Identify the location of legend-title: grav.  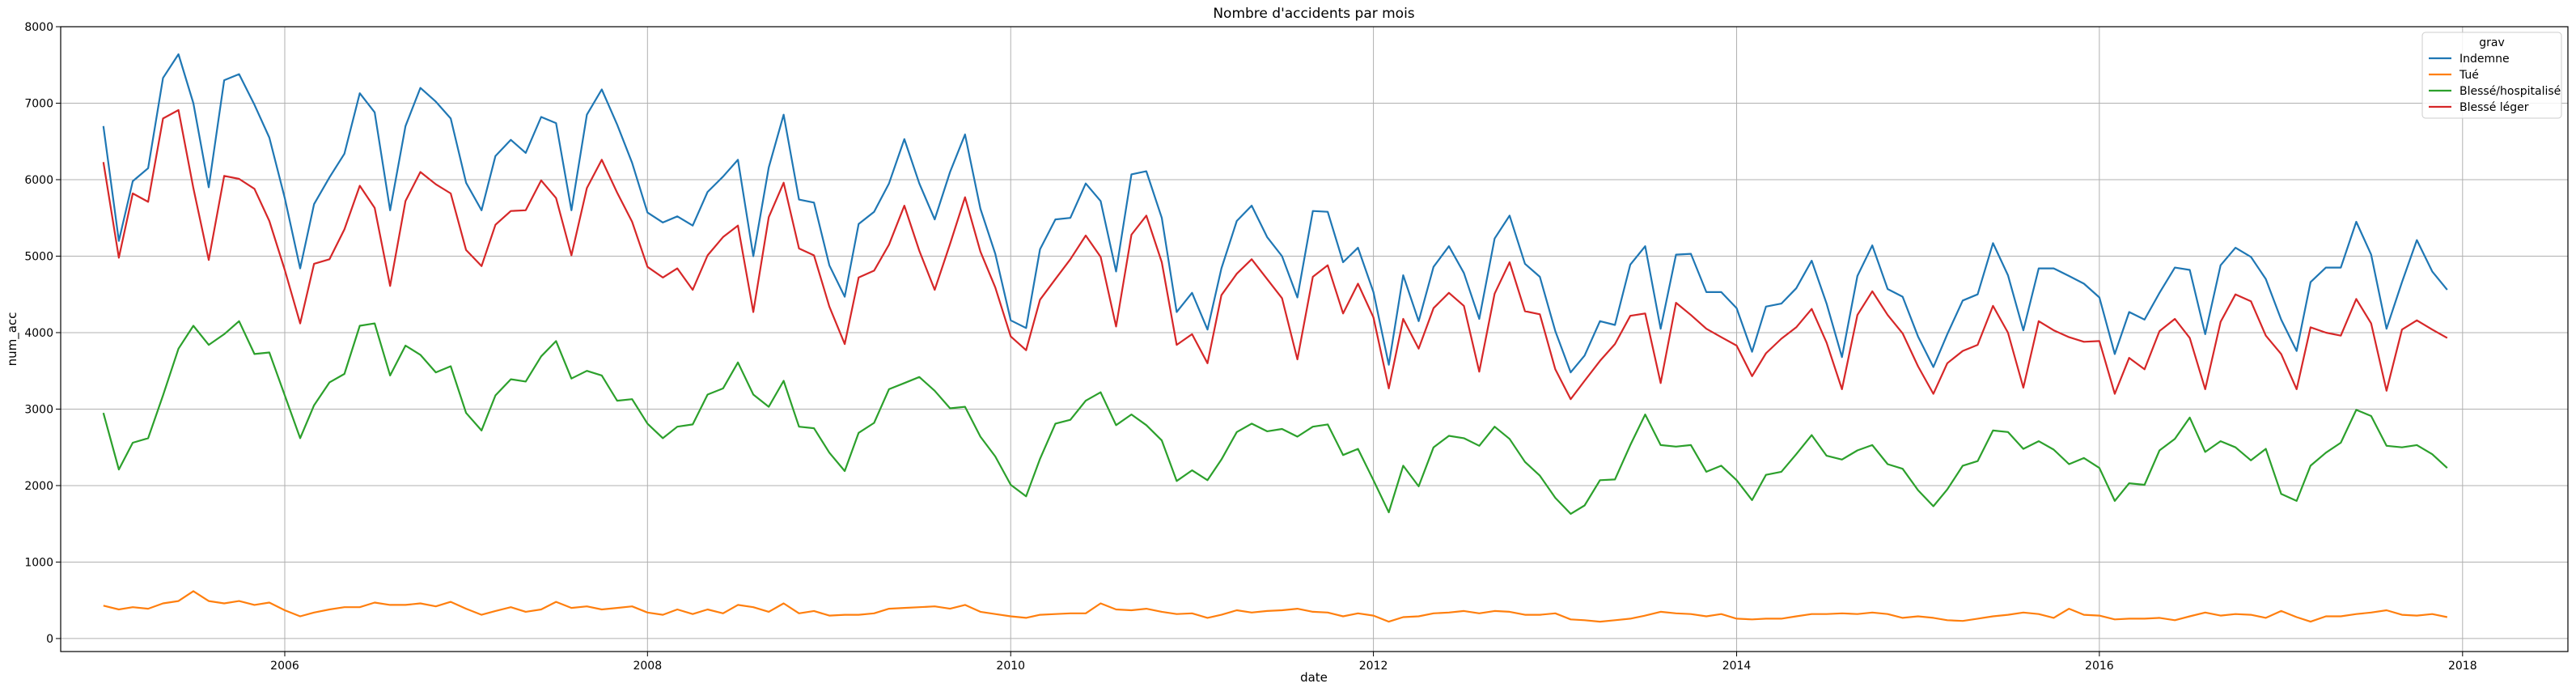
(2492, 42).